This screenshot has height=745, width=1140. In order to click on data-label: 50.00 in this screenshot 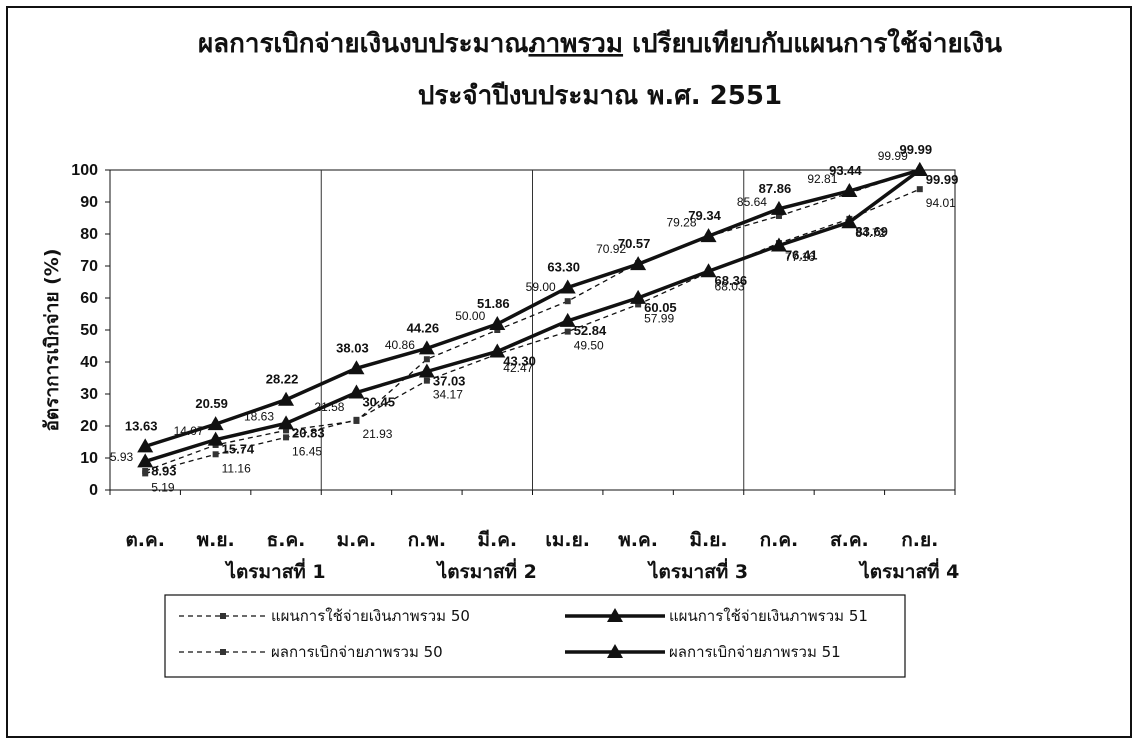, I will do `click(470, 316)`.